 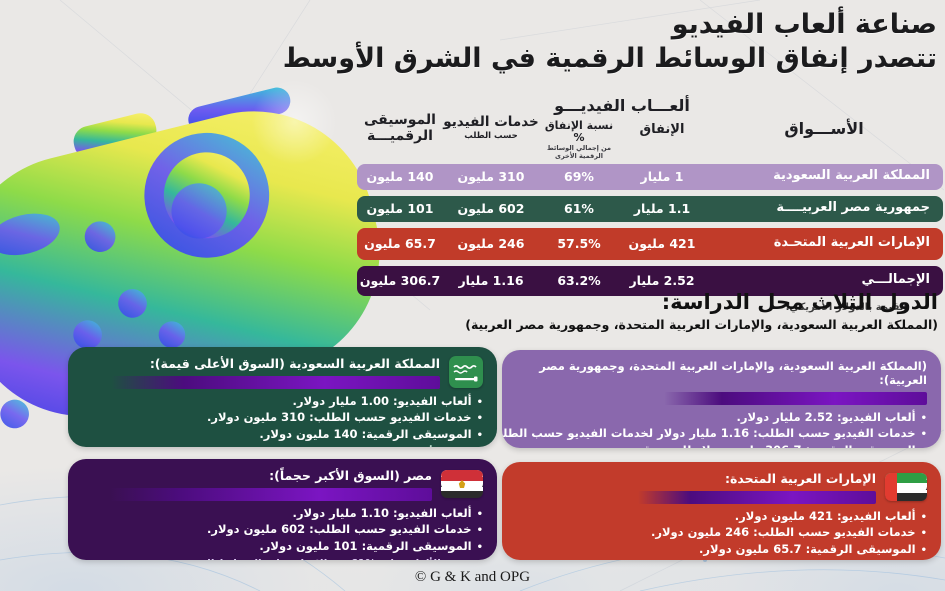 I want to click on music-value: 306.7 مليون, so click(x=400, y=280).